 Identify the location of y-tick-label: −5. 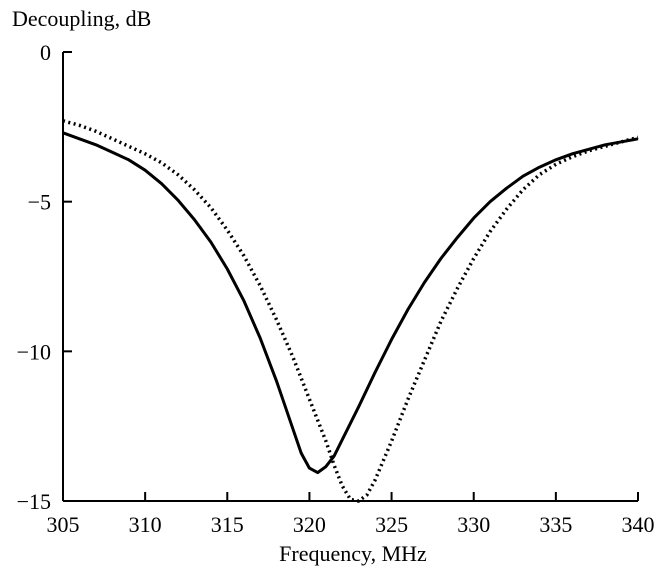
(39, 202).